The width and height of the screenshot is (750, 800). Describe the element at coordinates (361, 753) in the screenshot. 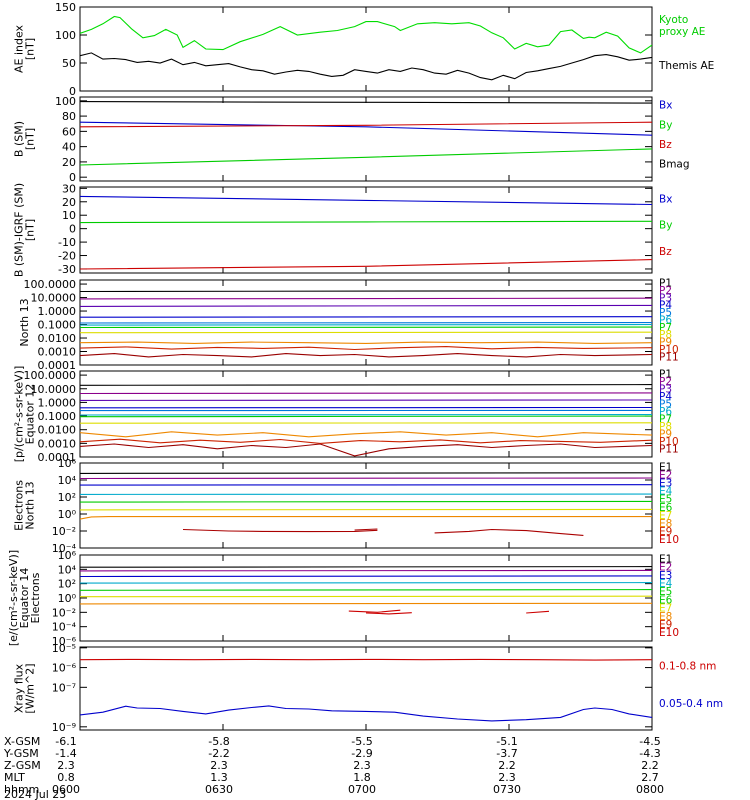

I see `ephemeris-value: -2.9` at that location.